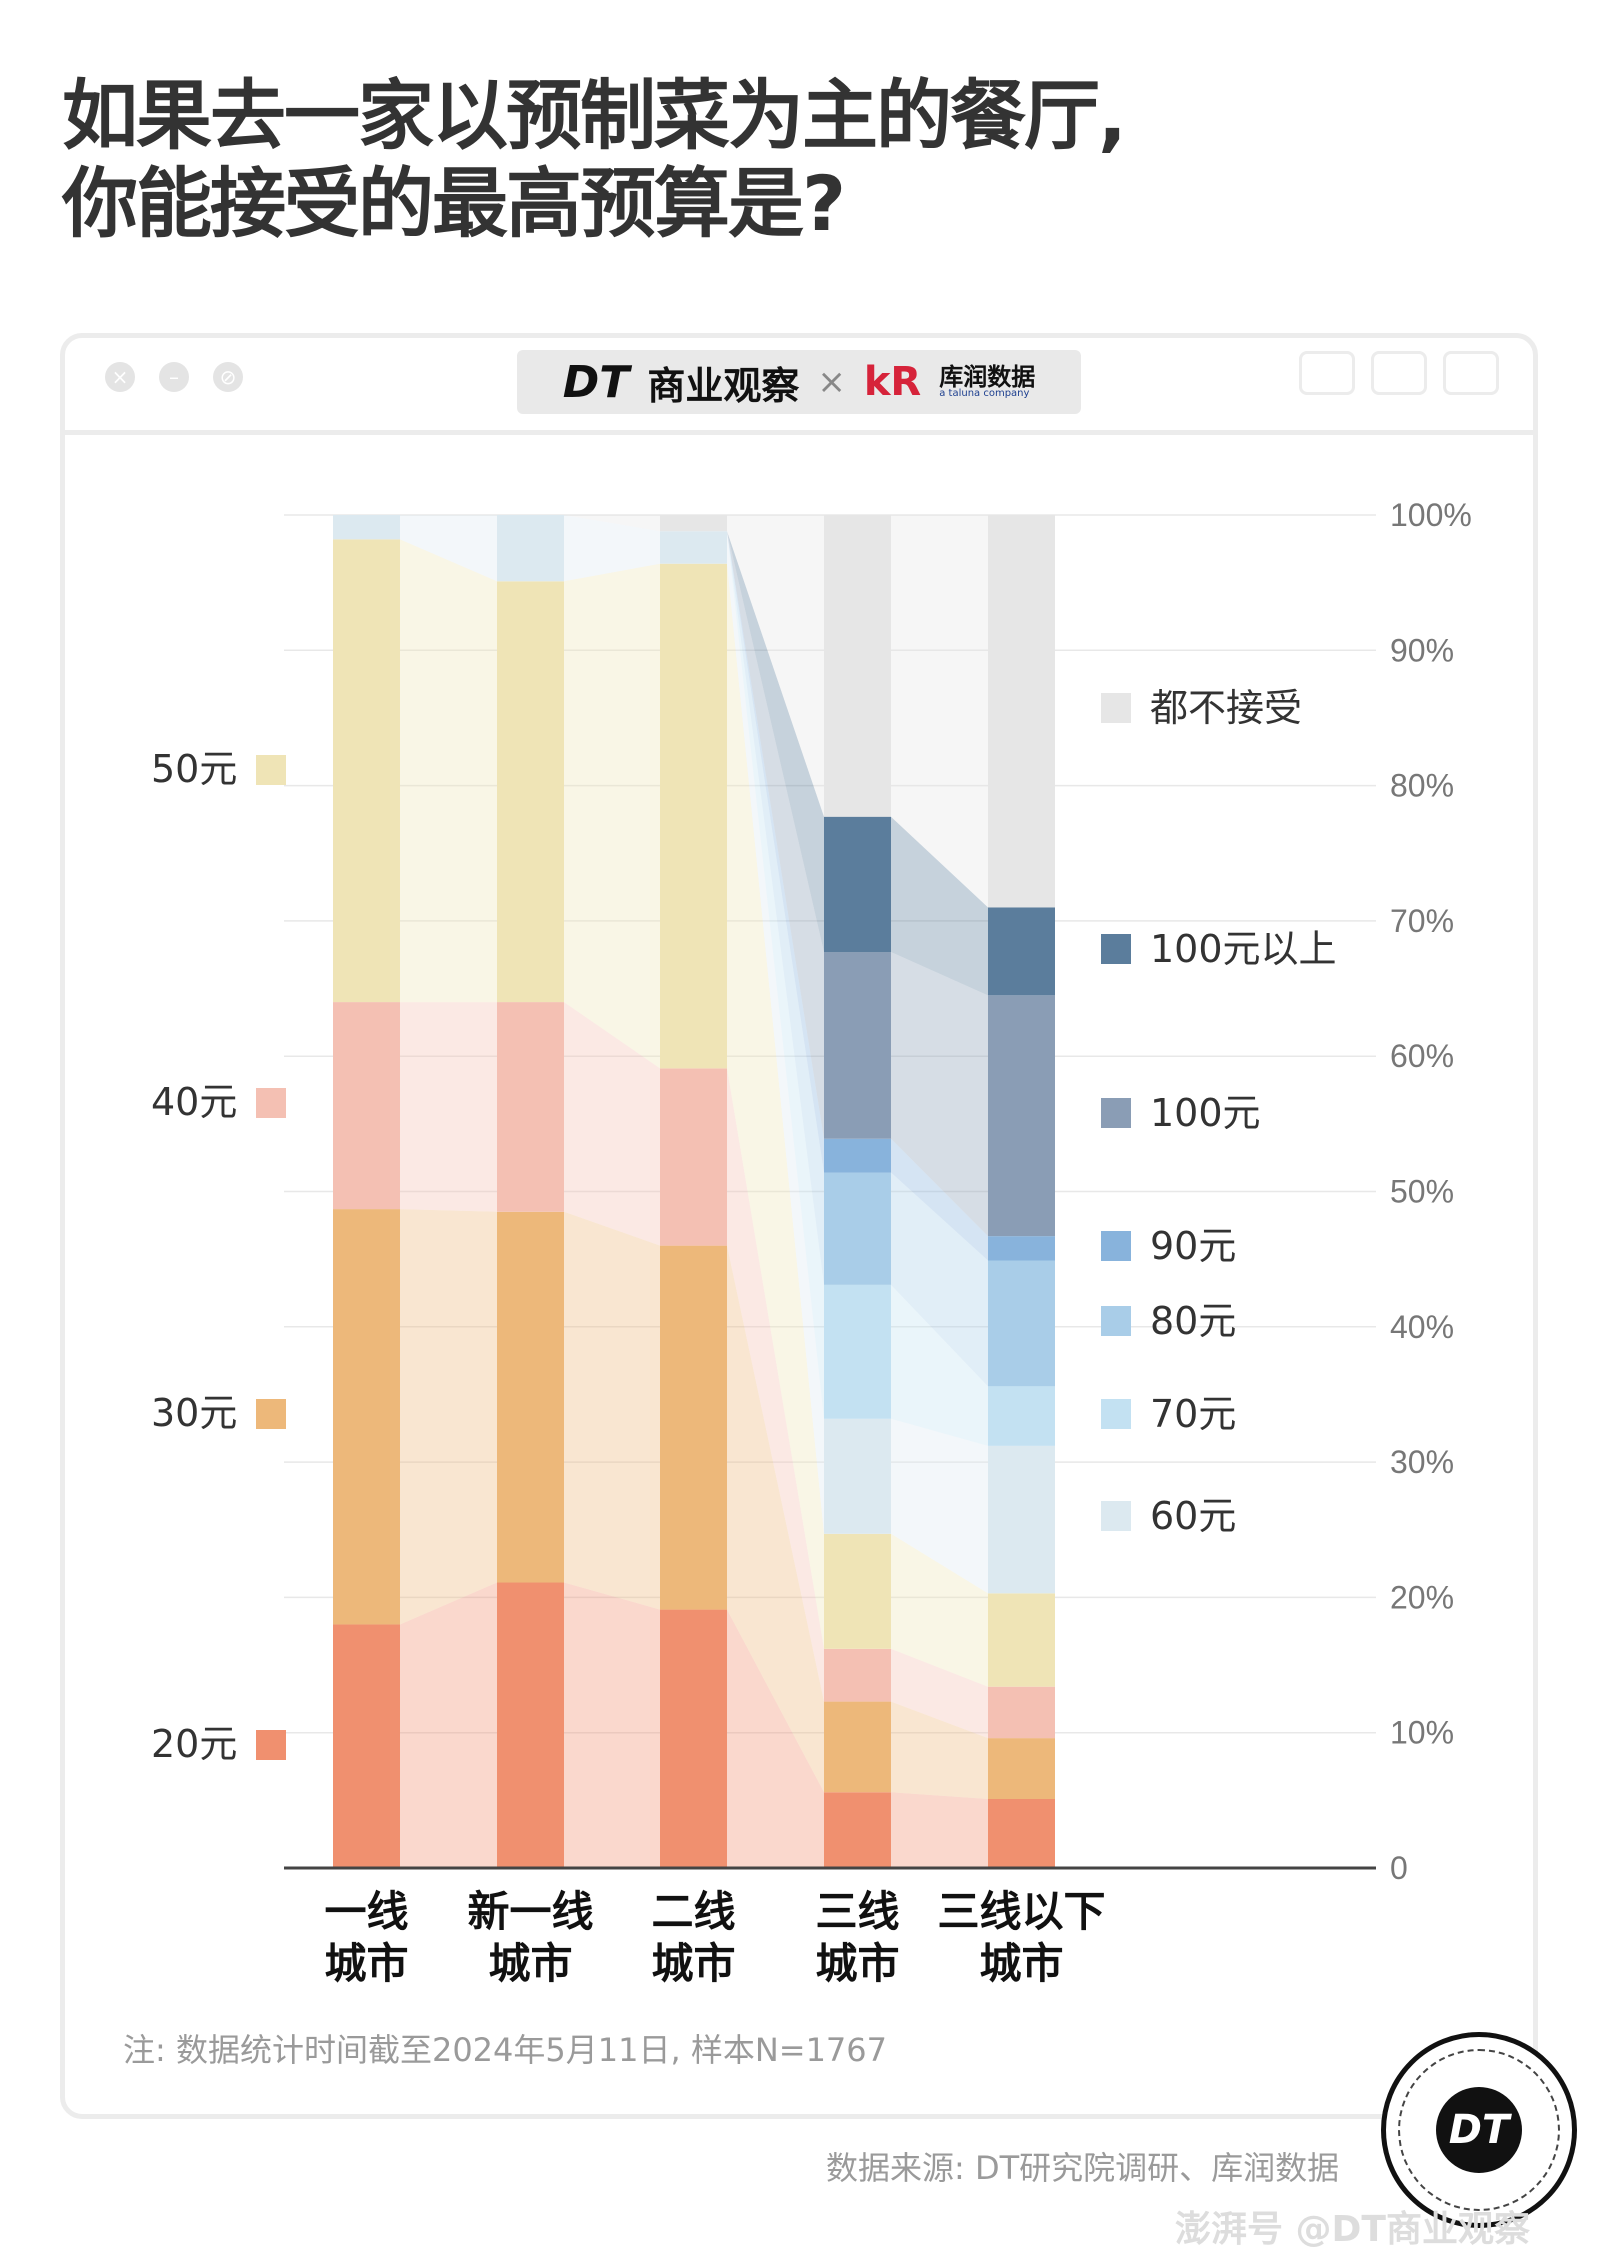 This screenshot has height=2254, width=1601. What do you see at coordinates (194, 1413) in the screenshot?
I see `legend-label: 30元` at bounding box center [194, 1413].